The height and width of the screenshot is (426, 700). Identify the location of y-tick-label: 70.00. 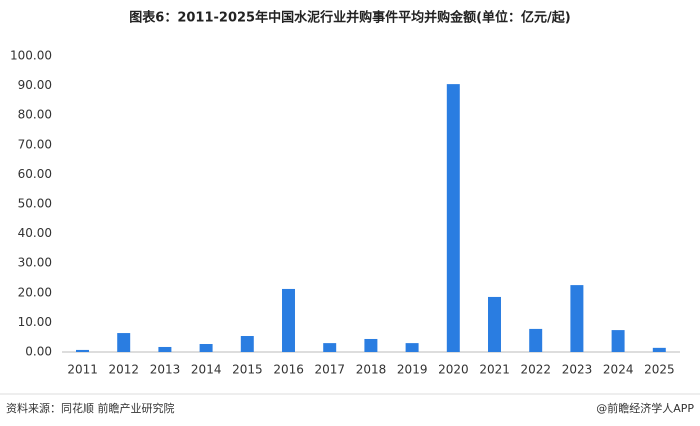
(35, 144).